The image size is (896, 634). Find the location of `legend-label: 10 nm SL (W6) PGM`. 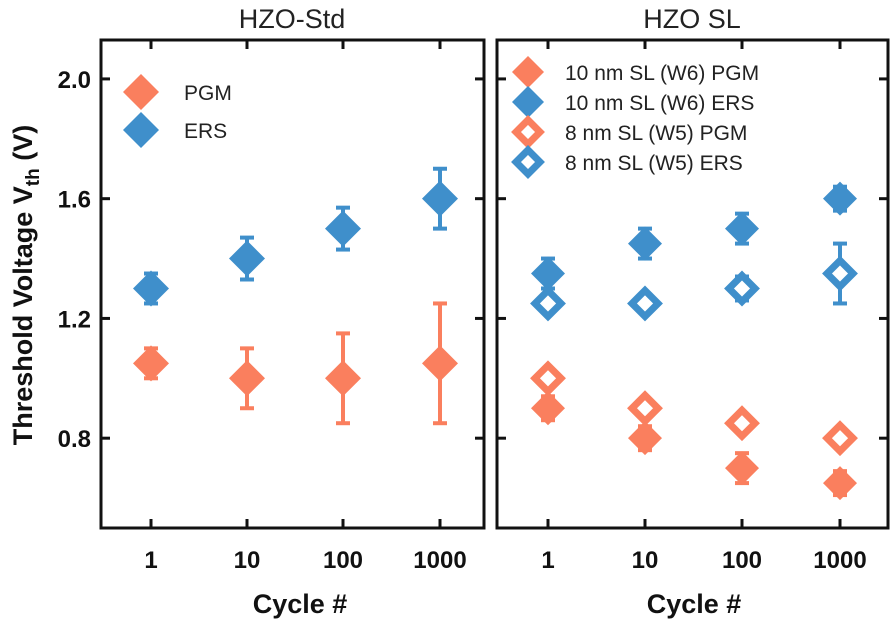

legend-label: 10 nm SL (W6) PGM is located at coordinates (662, 73).